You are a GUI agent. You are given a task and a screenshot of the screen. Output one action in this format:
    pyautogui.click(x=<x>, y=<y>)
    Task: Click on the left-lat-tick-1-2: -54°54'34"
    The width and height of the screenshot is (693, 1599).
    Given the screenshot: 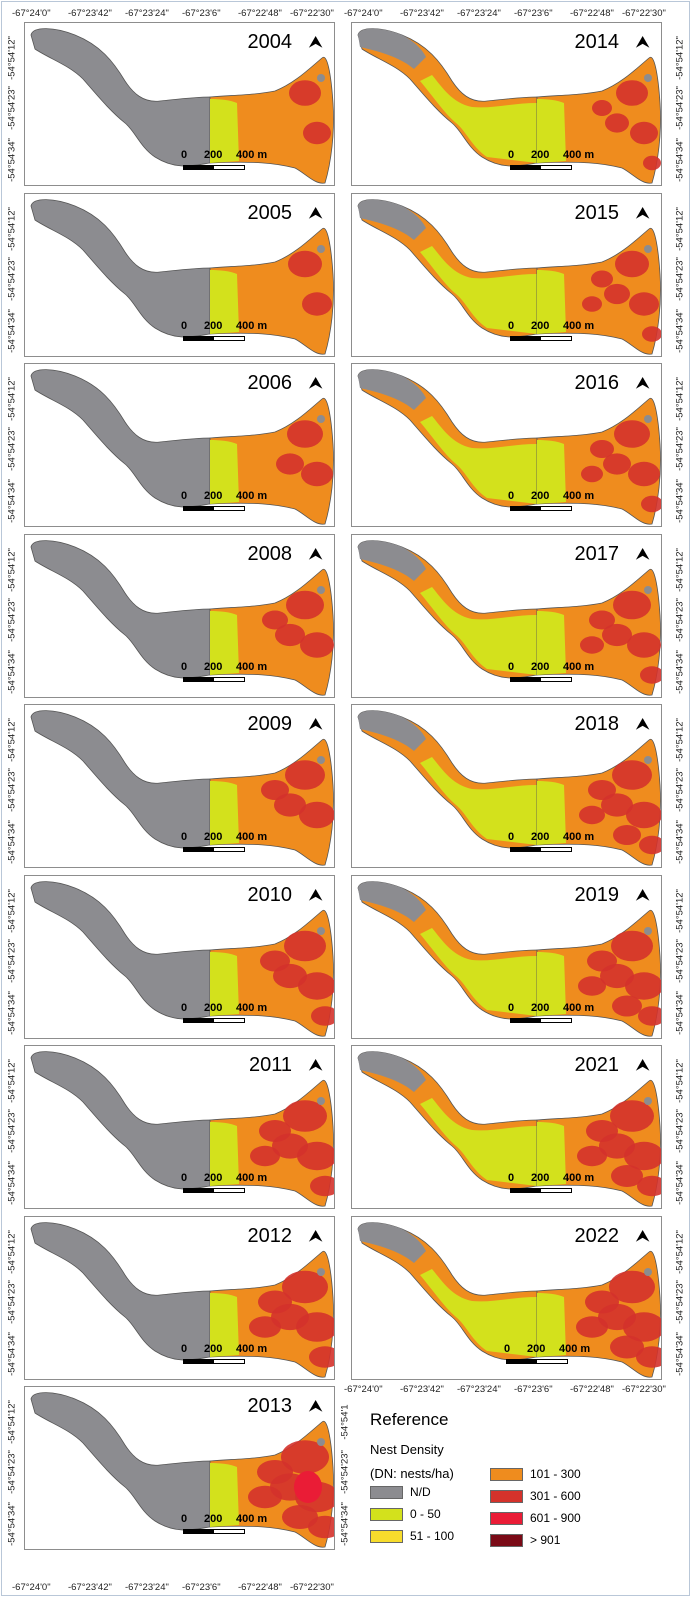 What is the action you would take?
    pyautogui.click(x=12, y=330)
    